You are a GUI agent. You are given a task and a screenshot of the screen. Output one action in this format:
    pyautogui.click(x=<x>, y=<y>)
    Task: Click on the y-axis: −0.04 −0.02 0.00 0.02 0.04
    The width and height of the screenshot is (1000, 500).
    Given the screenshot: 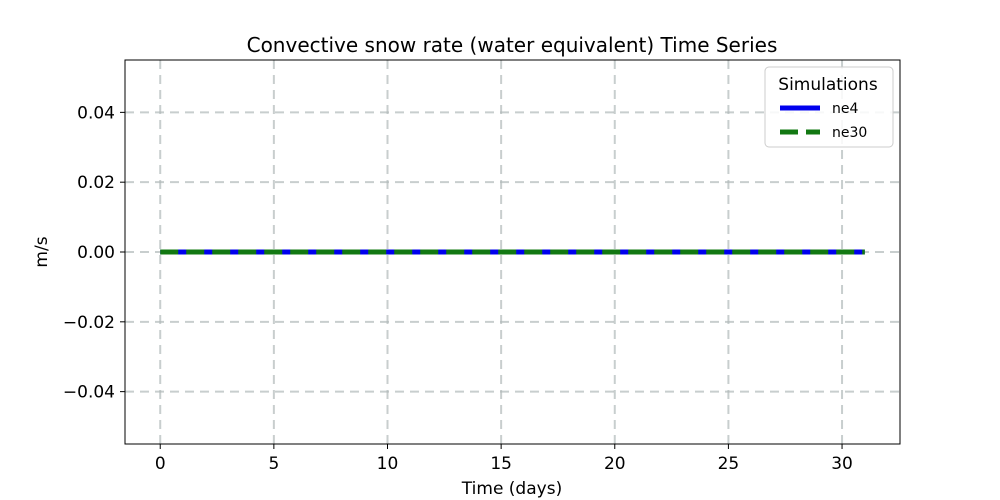 What is the action you would take?
    pyautogui.click(x=94, y=253)
    